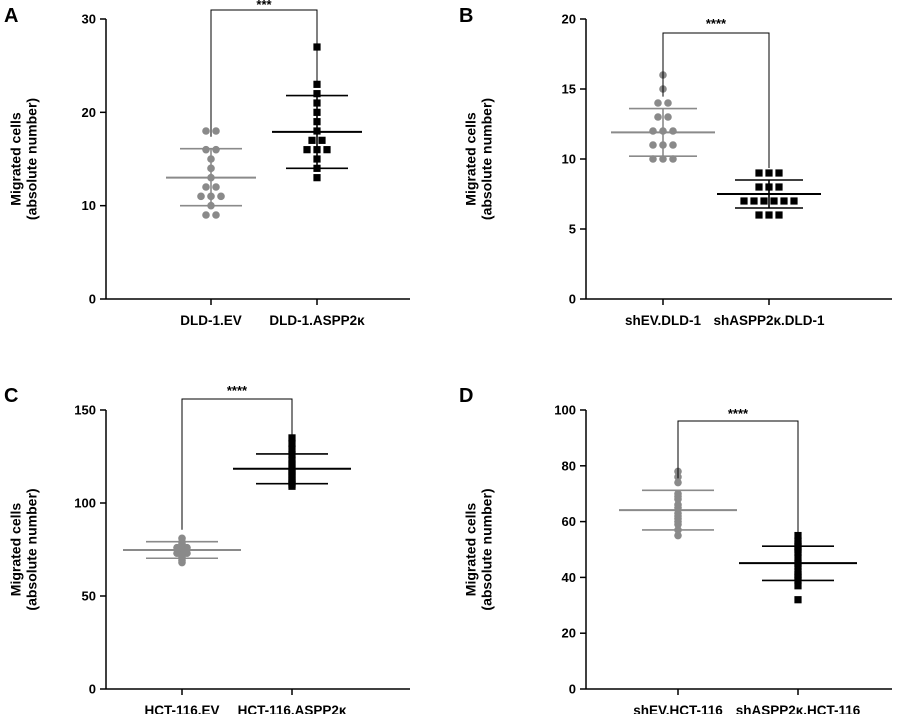 The width and height of the screenshot is (920, 714). Describe the element at coordinates (466, 16) in the screenshot. I see `panel-letter: B` at that location.